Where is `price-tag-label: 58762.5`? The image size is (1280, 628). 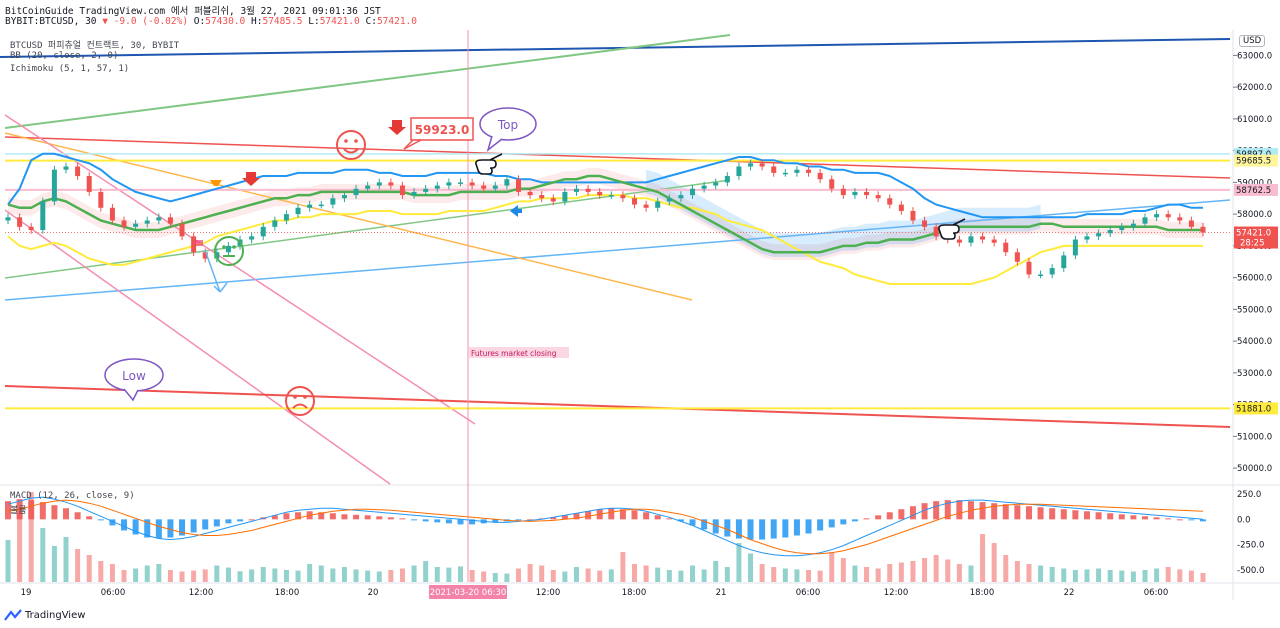 price-tag-label: 58762.5 is located at coordinates (1253, 191).